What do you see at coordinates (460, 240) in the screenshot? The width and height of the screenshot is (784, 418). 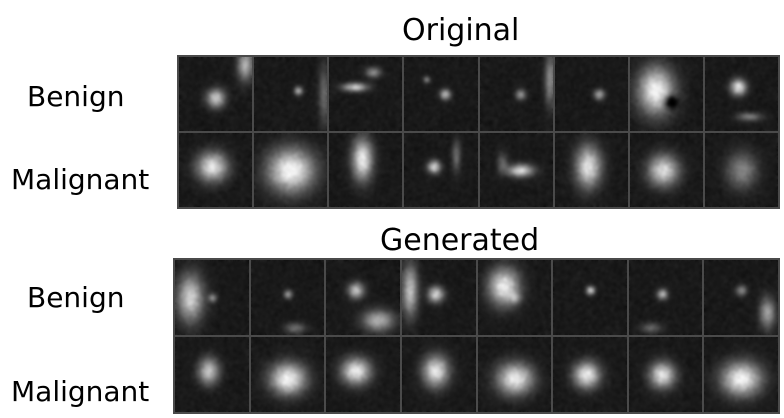 I see `panel-title-generated: Generated` at bounding box center [460, 240].